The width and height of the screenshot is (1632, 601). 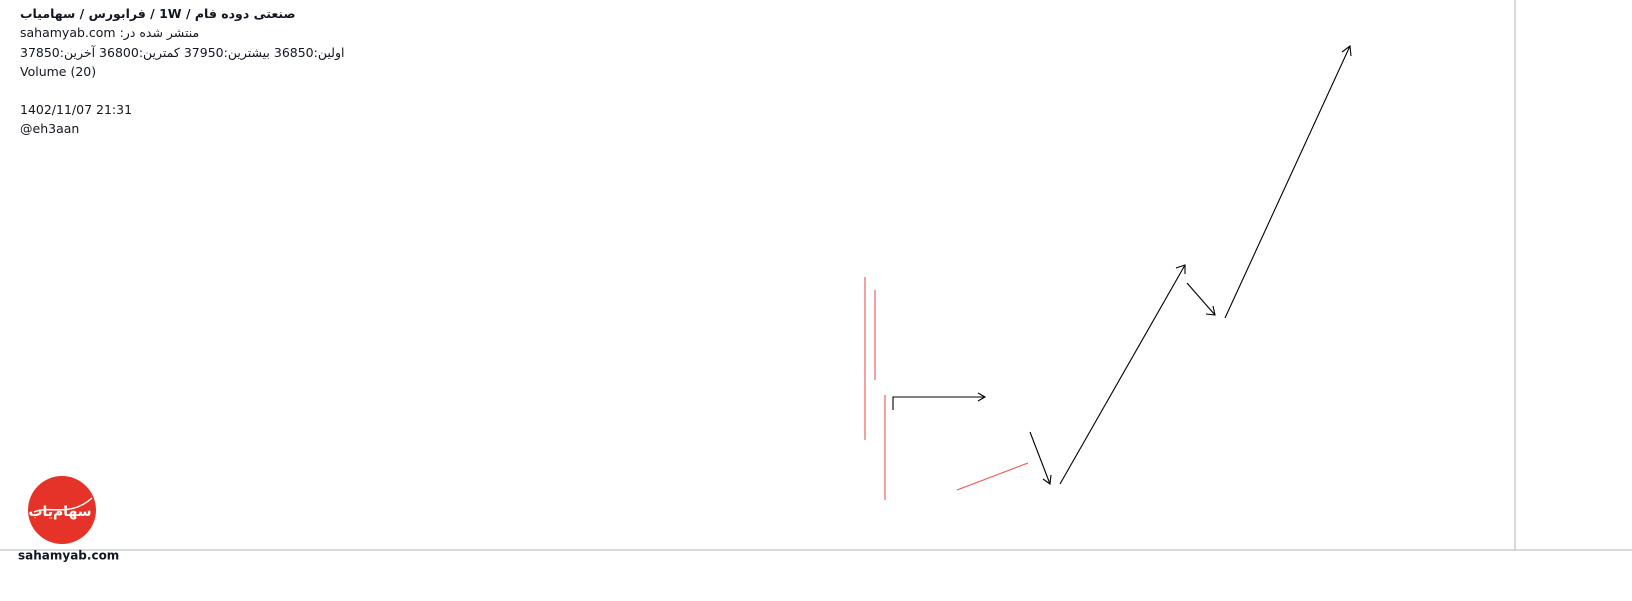 What do you see at coordinates (63, 505) in the screenshot?
I see `logo-swoosh` at bounding box center [63, 505].